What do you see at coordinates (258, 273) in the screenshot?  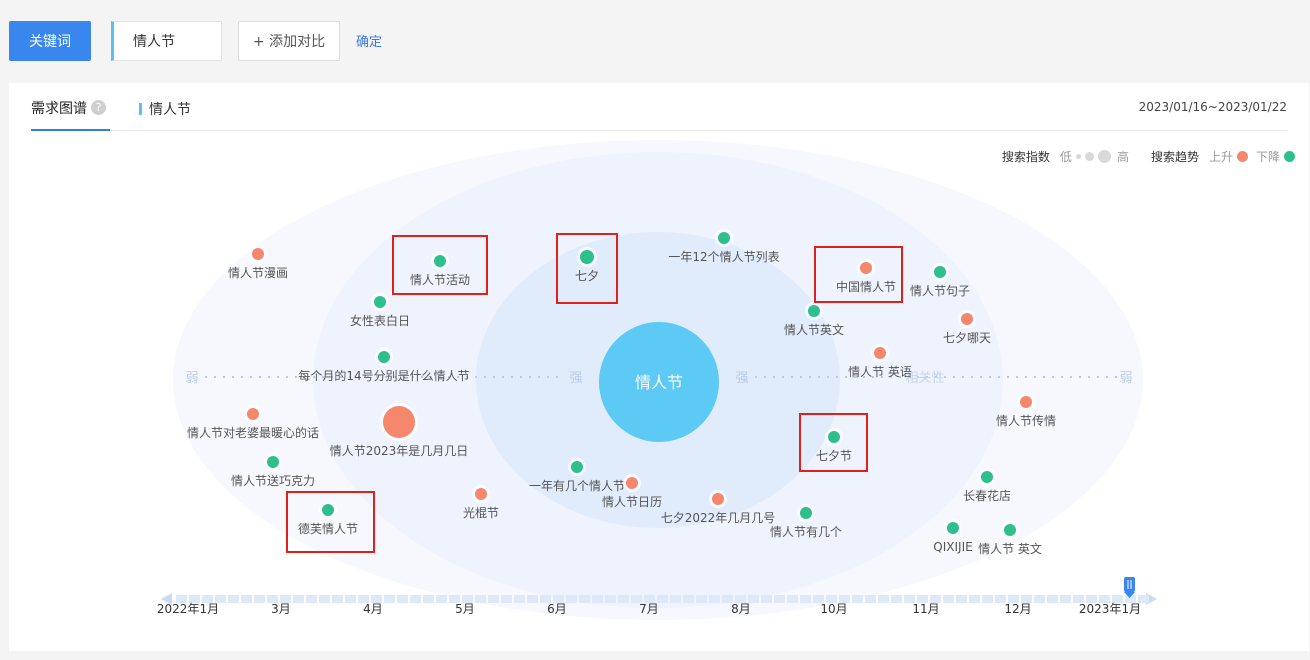 I see `keyword-node-label: 情人节漫画` at bounding box center [258, 273].